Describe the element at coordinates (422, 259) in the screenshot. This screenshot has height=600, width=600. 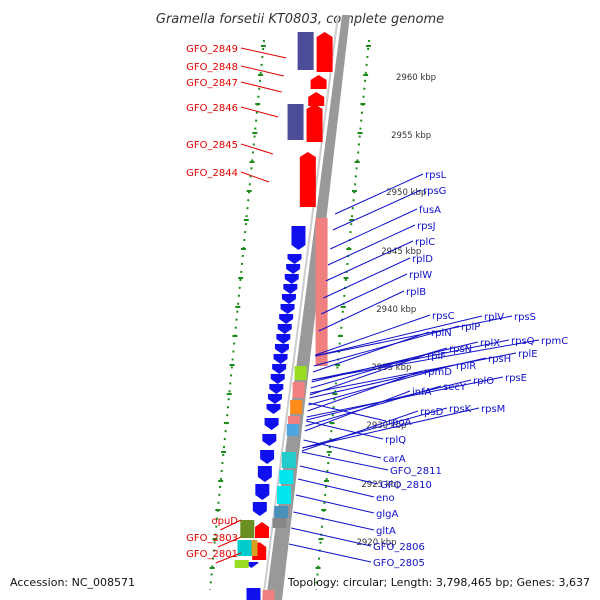
I see `gene-label-right: rplD` at that location.